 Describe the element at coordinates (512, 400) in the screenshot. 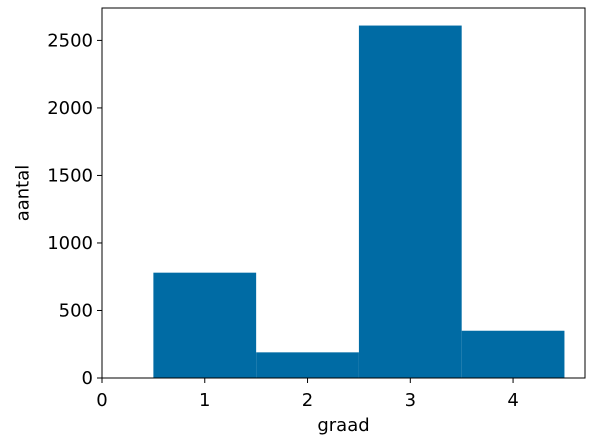

I see `x-tick-label-4: 4` at that location.